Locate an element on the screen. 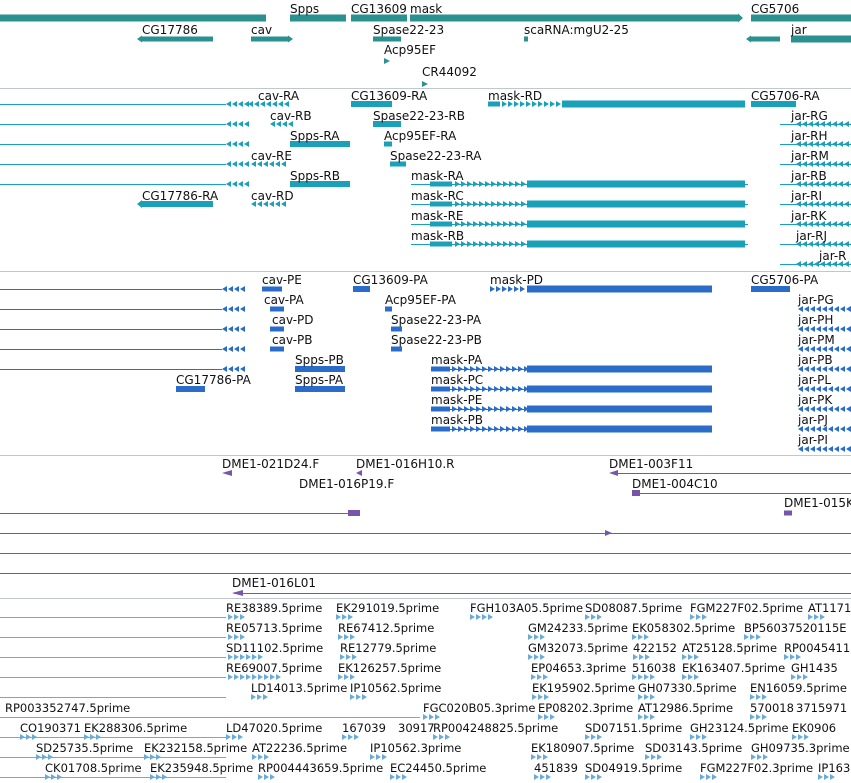 The width and height of the screenshot is (851, 783). est-label: GH1435 is located at coordinates (814, 668).